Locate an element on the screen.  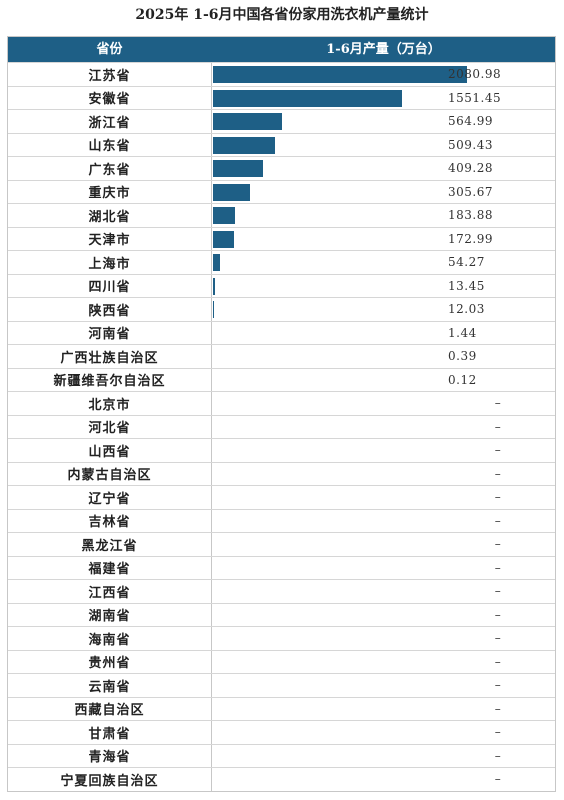
table-row: 云南省 – is located at coordinates (281, 685).